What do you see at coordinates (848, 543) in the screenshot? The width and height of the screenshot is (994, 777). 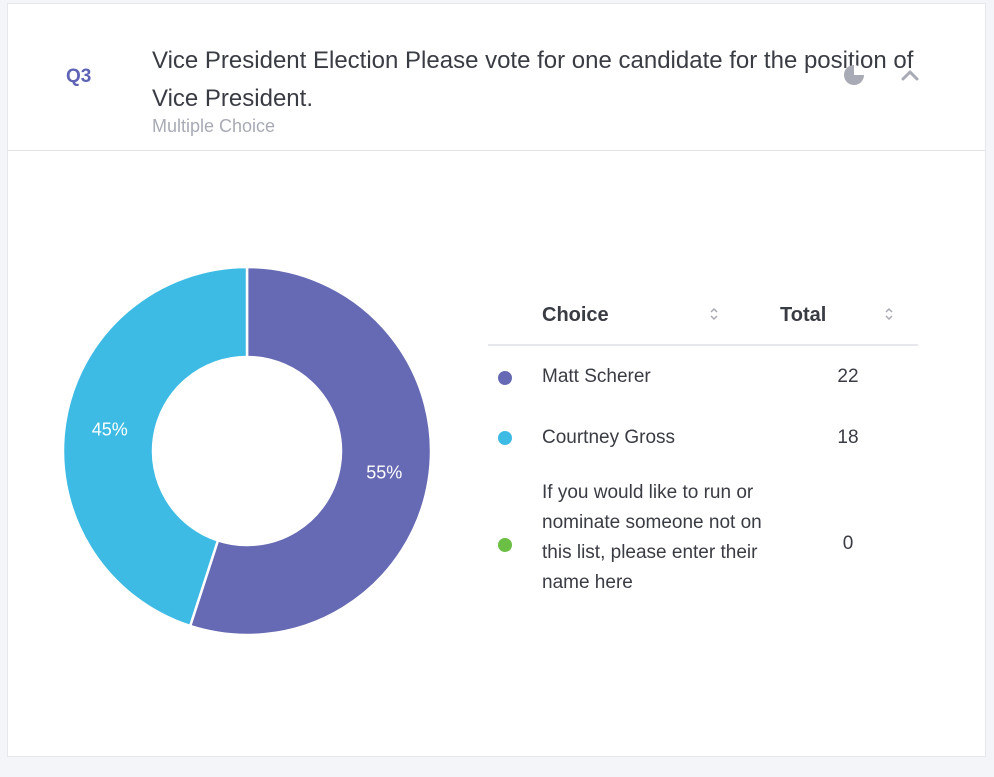 I see `total-value: 0` at bounding box center [848, 543].